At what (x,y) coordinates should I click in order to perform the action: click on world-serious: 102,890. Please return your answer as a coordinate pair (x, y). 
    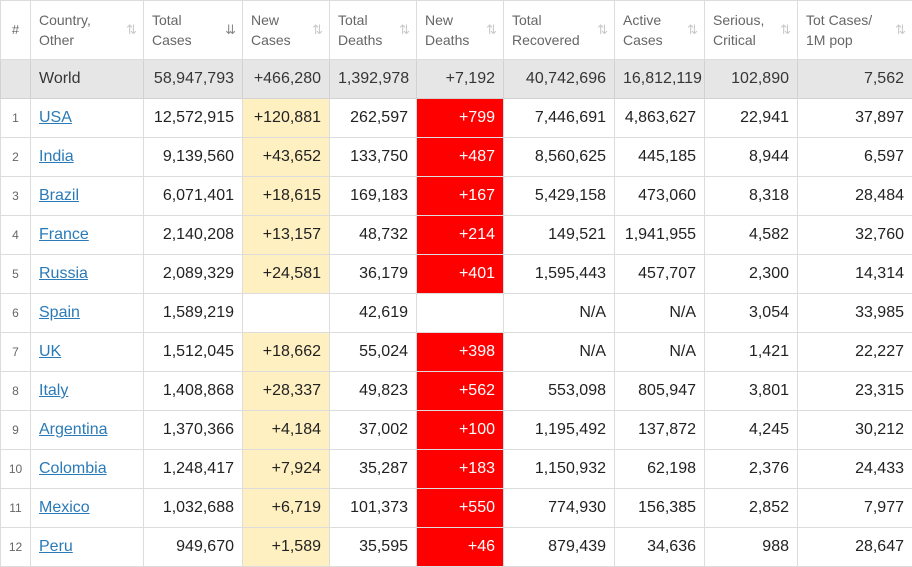
    Looking at the image, I should click on (751, 79).